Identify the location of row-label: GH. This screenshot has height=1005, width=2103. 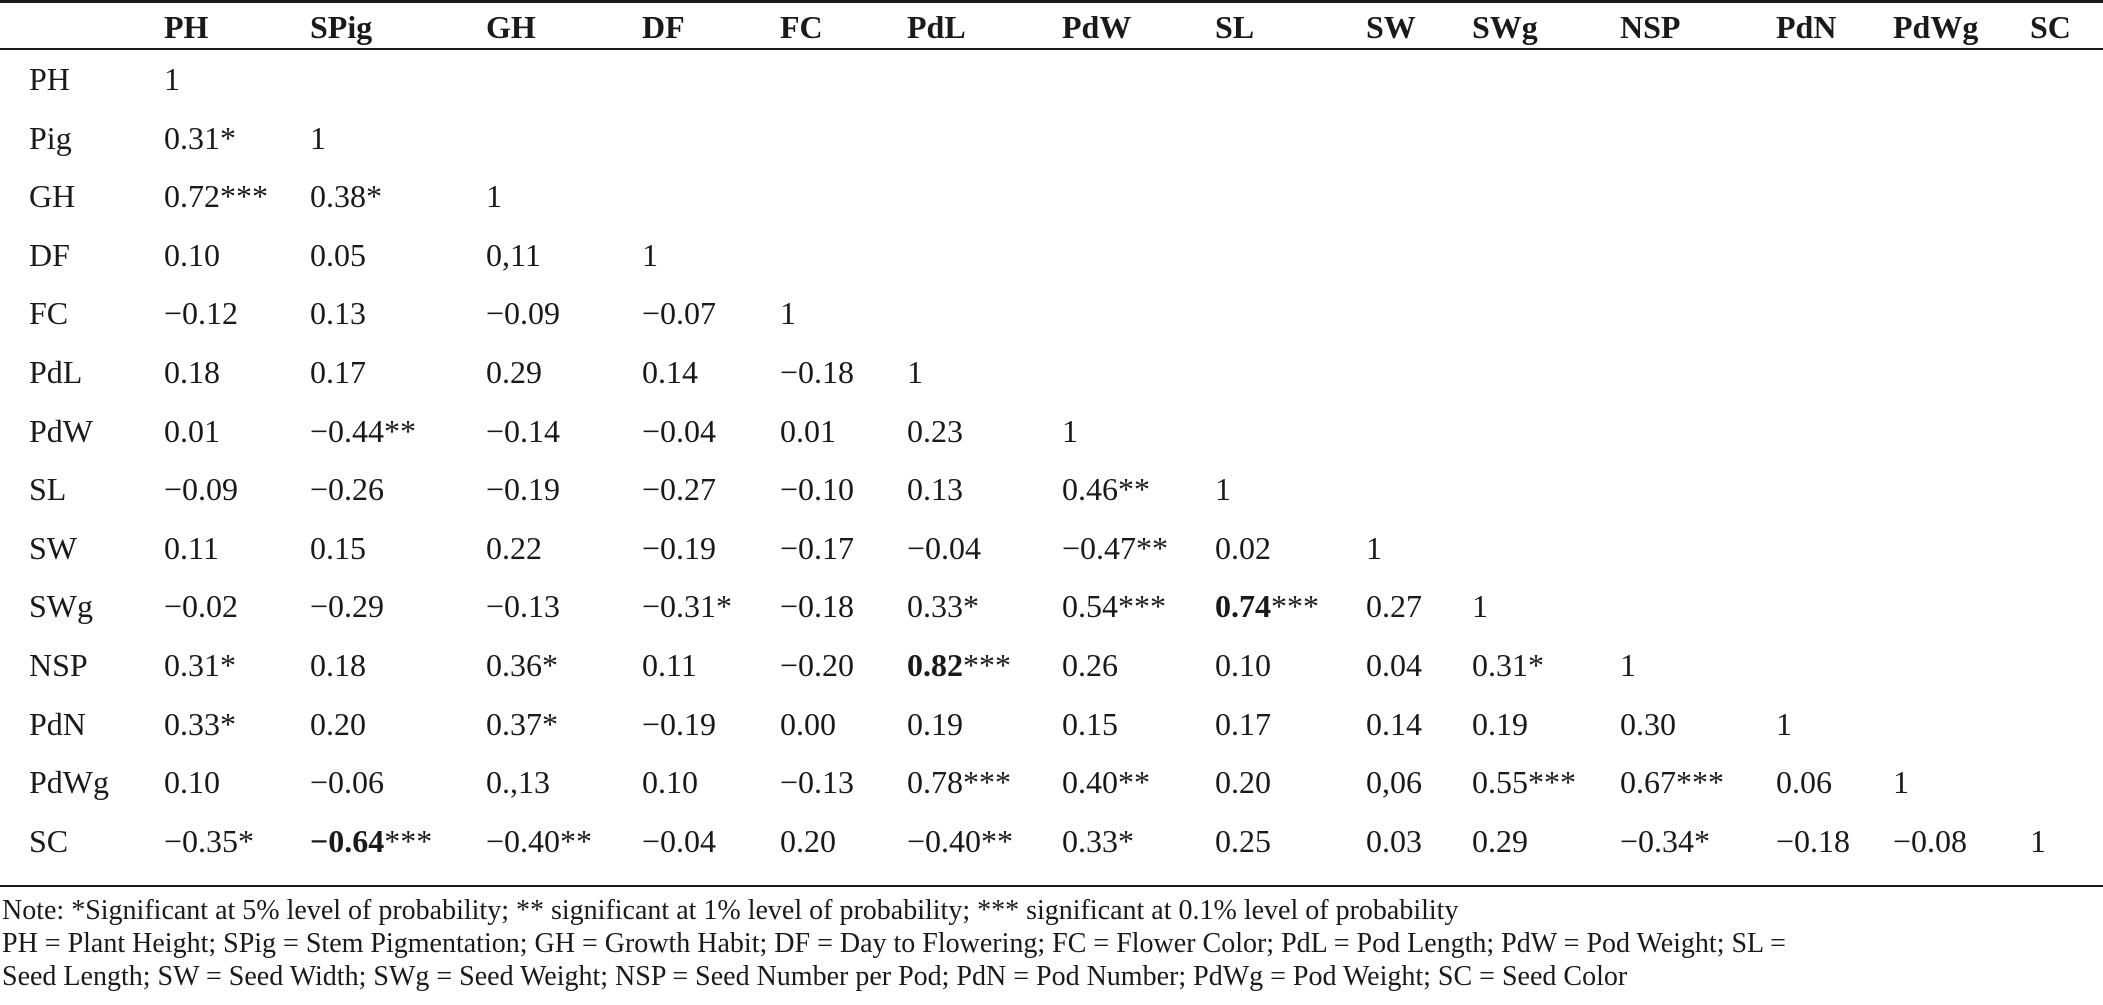
(52, 196).